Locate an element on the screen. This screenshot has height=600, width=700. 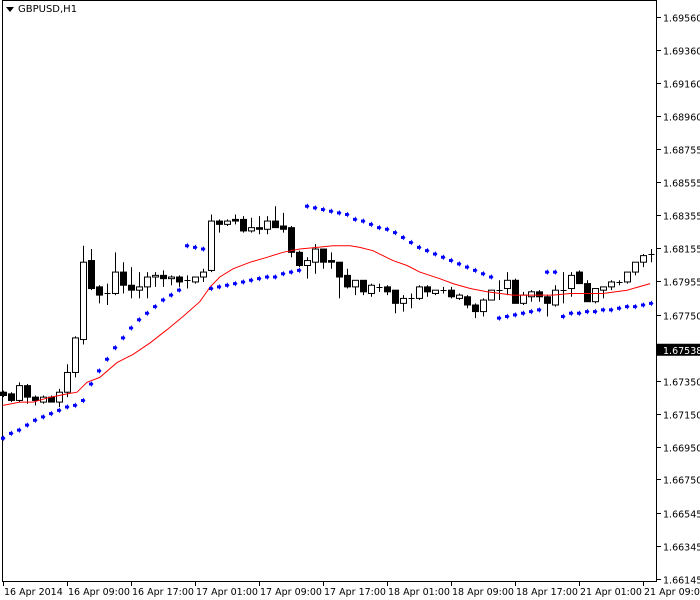
price-tick-label: 1.68755 is located at coordinates (681, 151).